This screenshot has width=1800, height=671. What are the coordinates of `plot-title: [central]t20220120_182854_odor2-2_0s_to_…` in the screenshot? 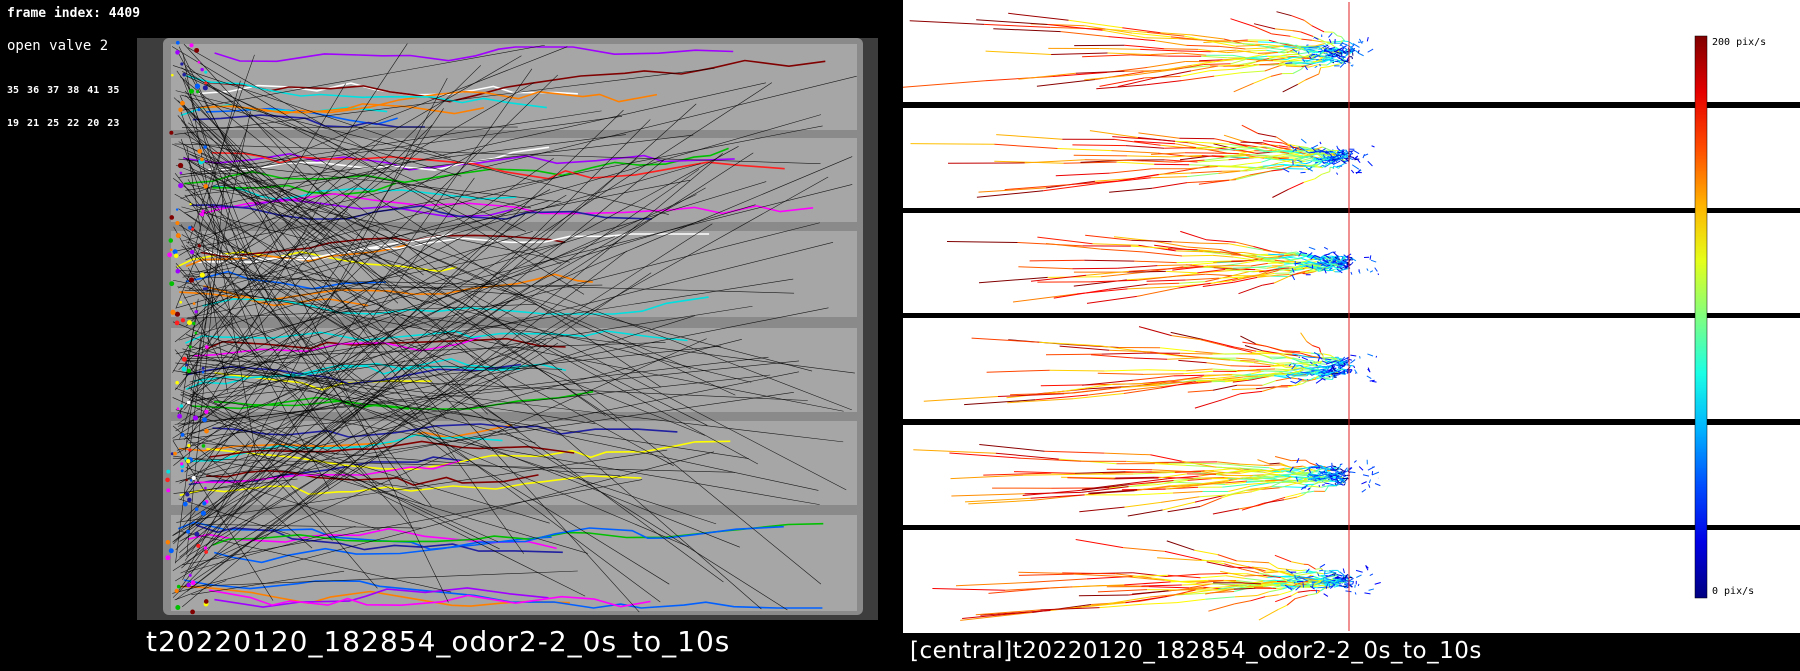 It's located at (1196, 651).